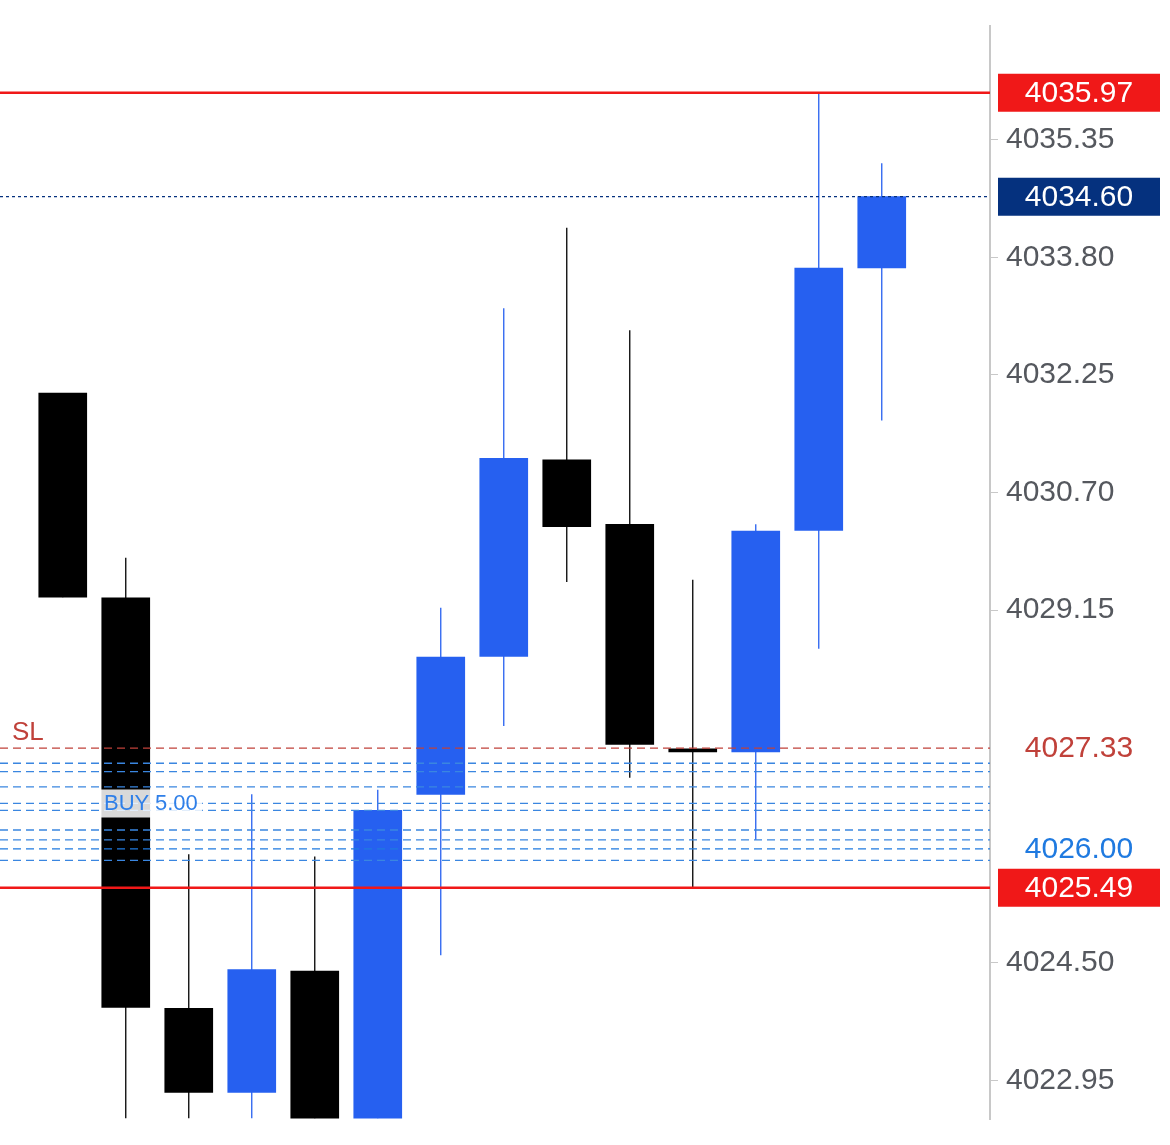  Describe the element at coordinates (1079, 886) in the screenshot. I see `ref-line-label: 4025.49` at that location.